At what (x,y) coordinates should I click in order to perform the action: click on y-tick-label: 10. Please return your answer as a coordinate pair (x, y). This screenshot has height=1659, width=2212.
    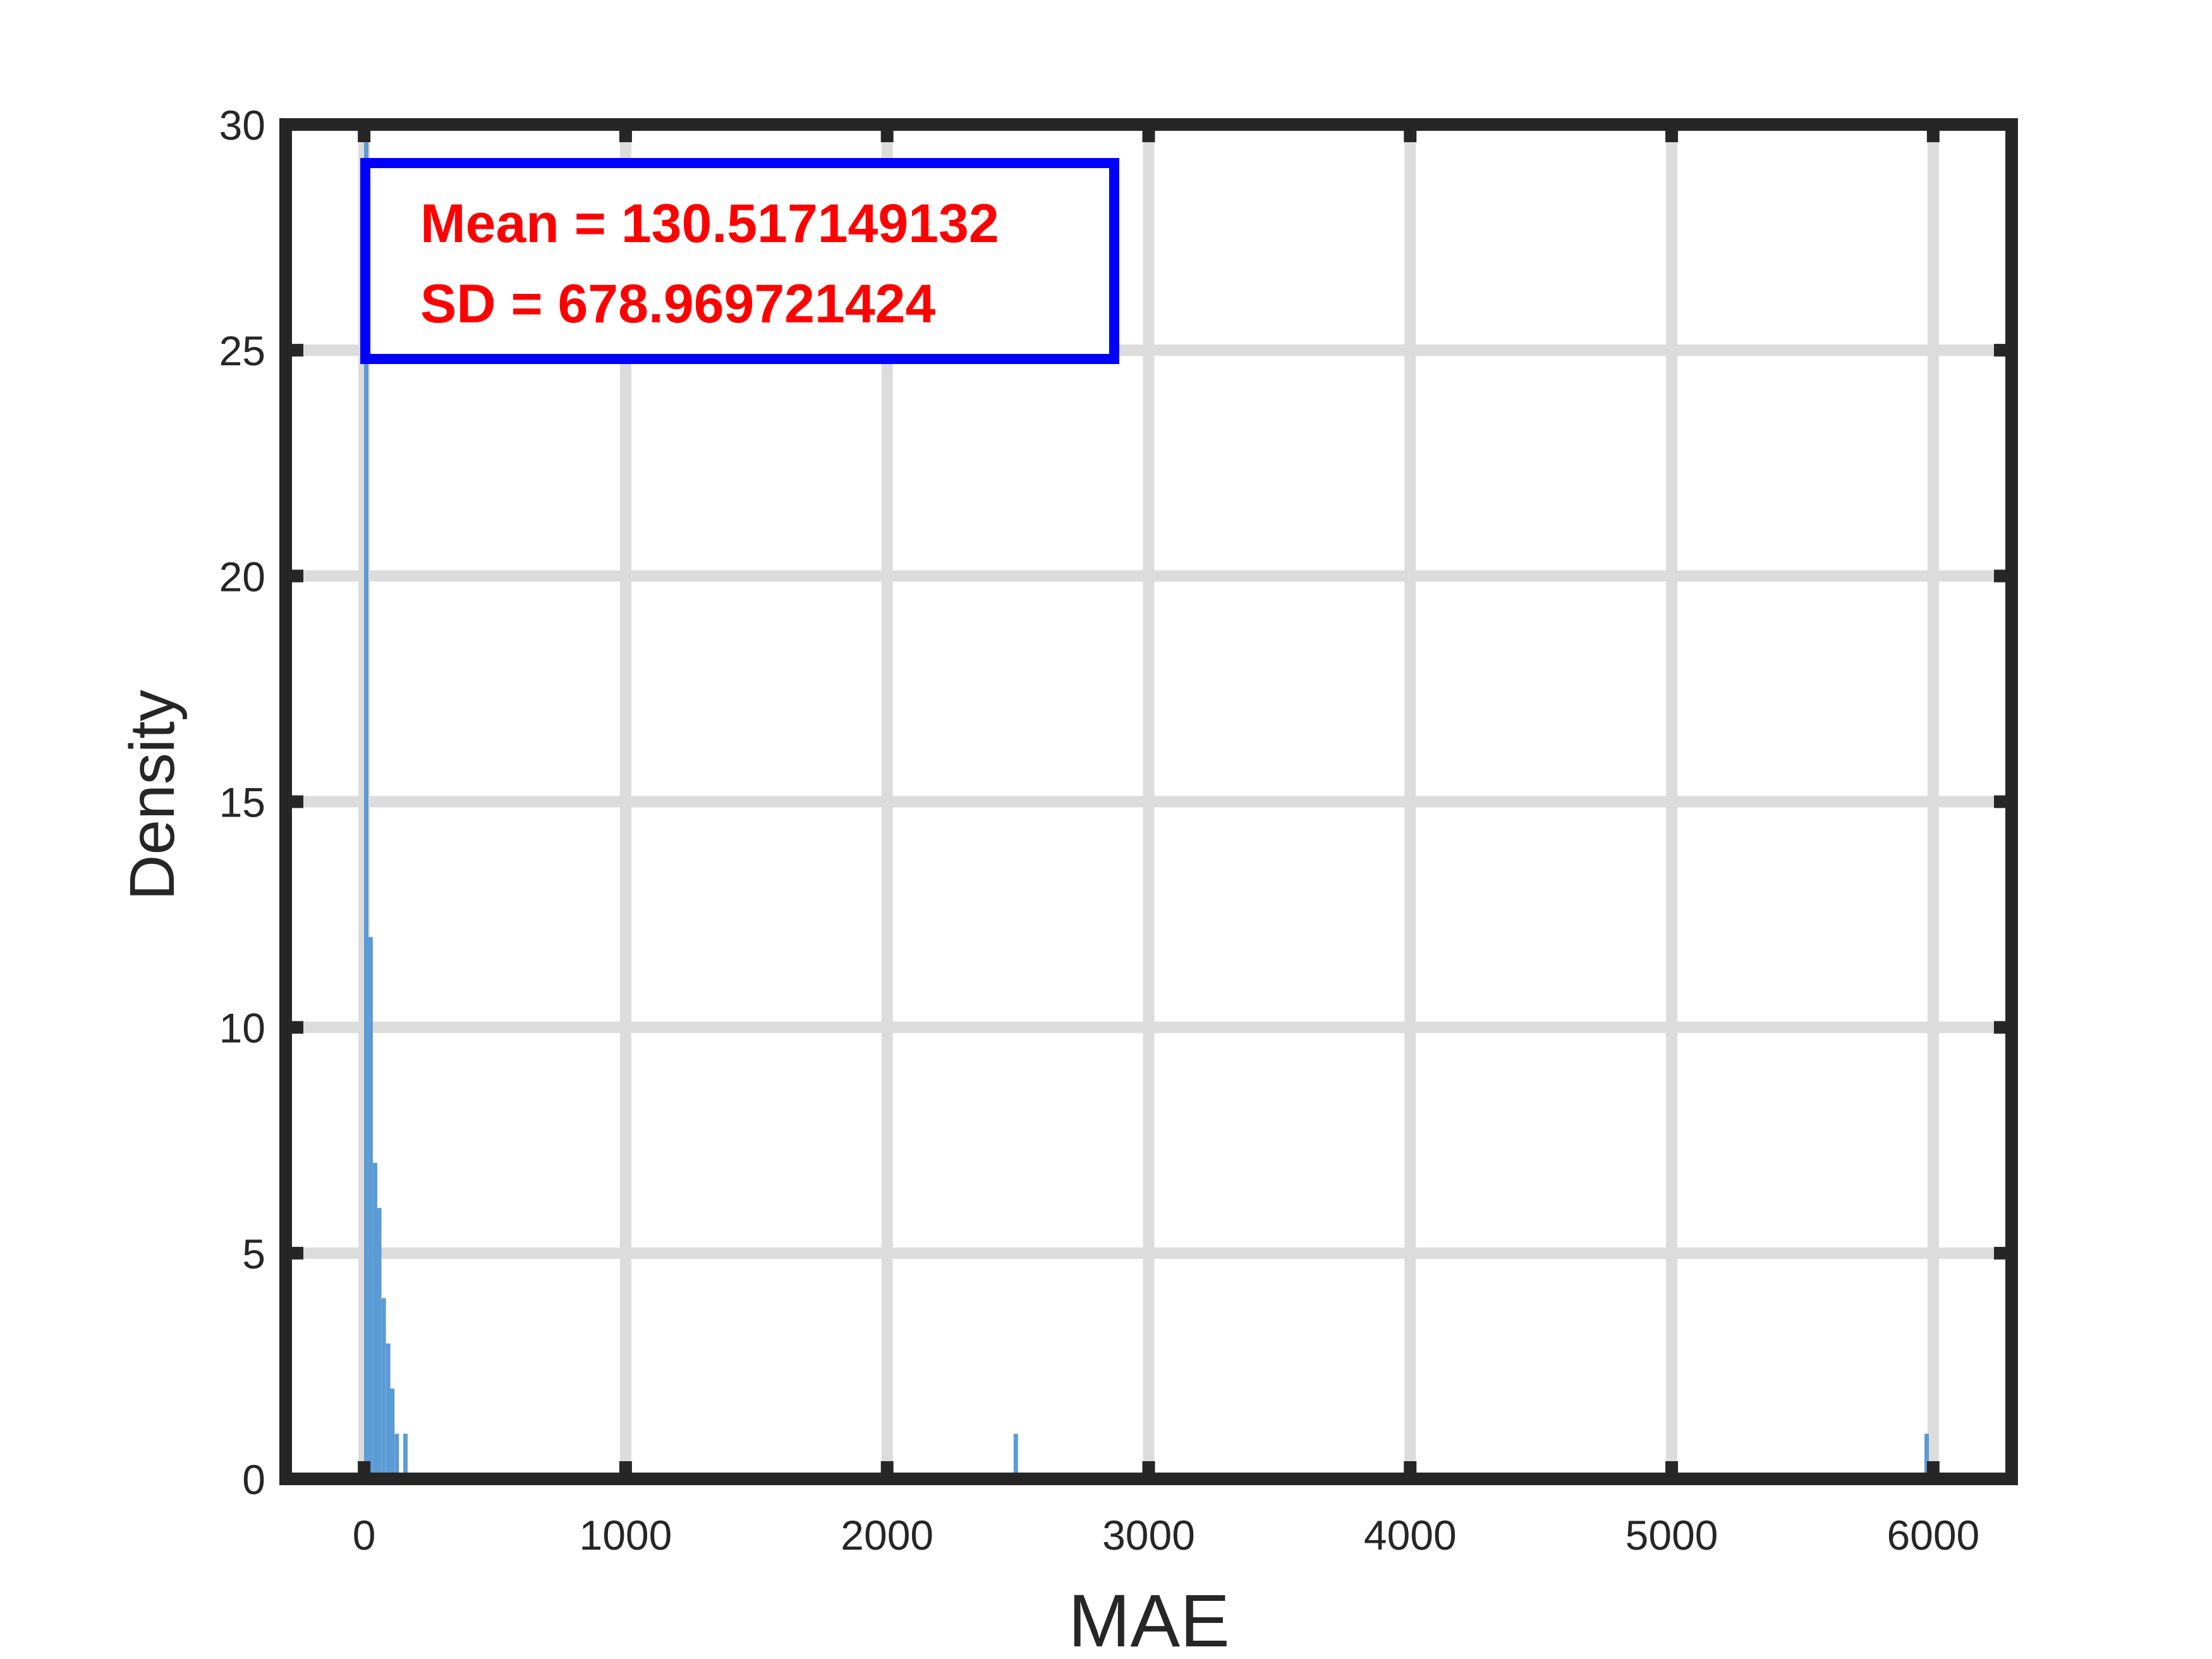
    Looking at the image, I should click on (242, 1028).